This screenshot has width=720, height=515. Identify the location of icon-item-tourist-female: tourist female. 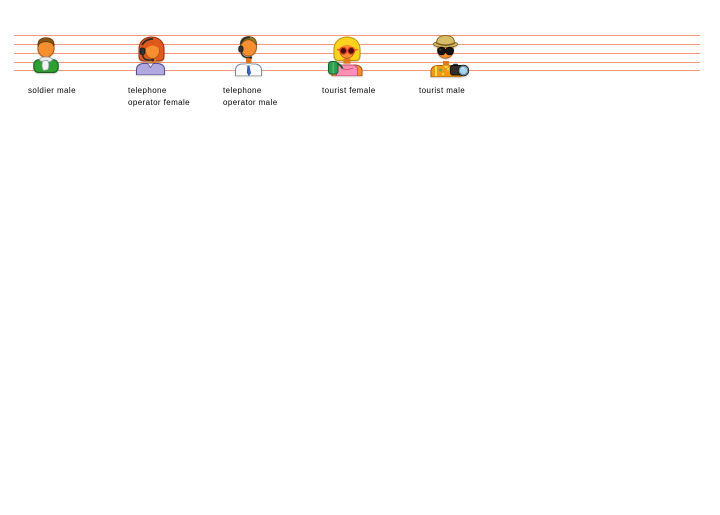
(368, 73).